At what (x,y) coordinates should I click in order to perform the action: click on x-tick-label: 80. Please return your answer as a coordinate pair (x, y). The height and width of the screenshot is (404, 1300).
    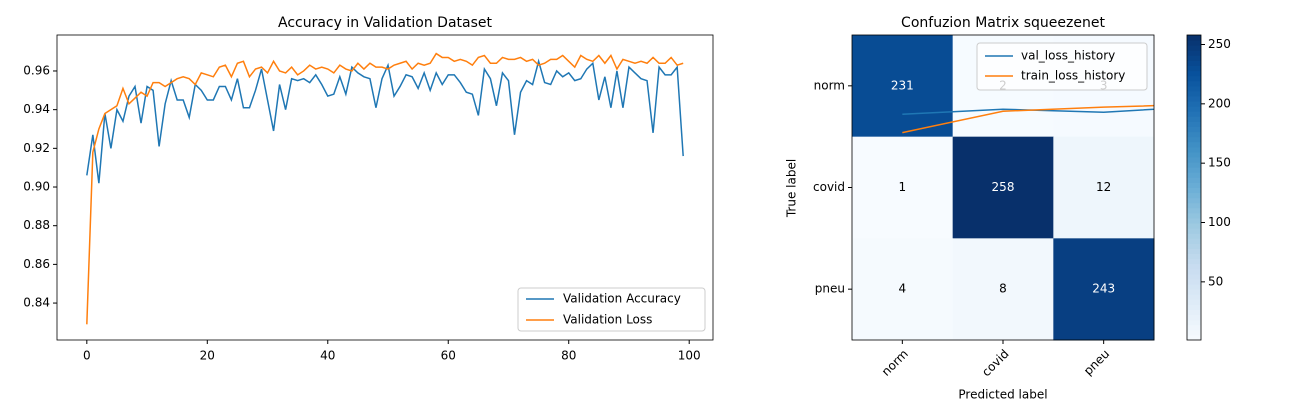
    Looking at the image, I should click on (568, 356).